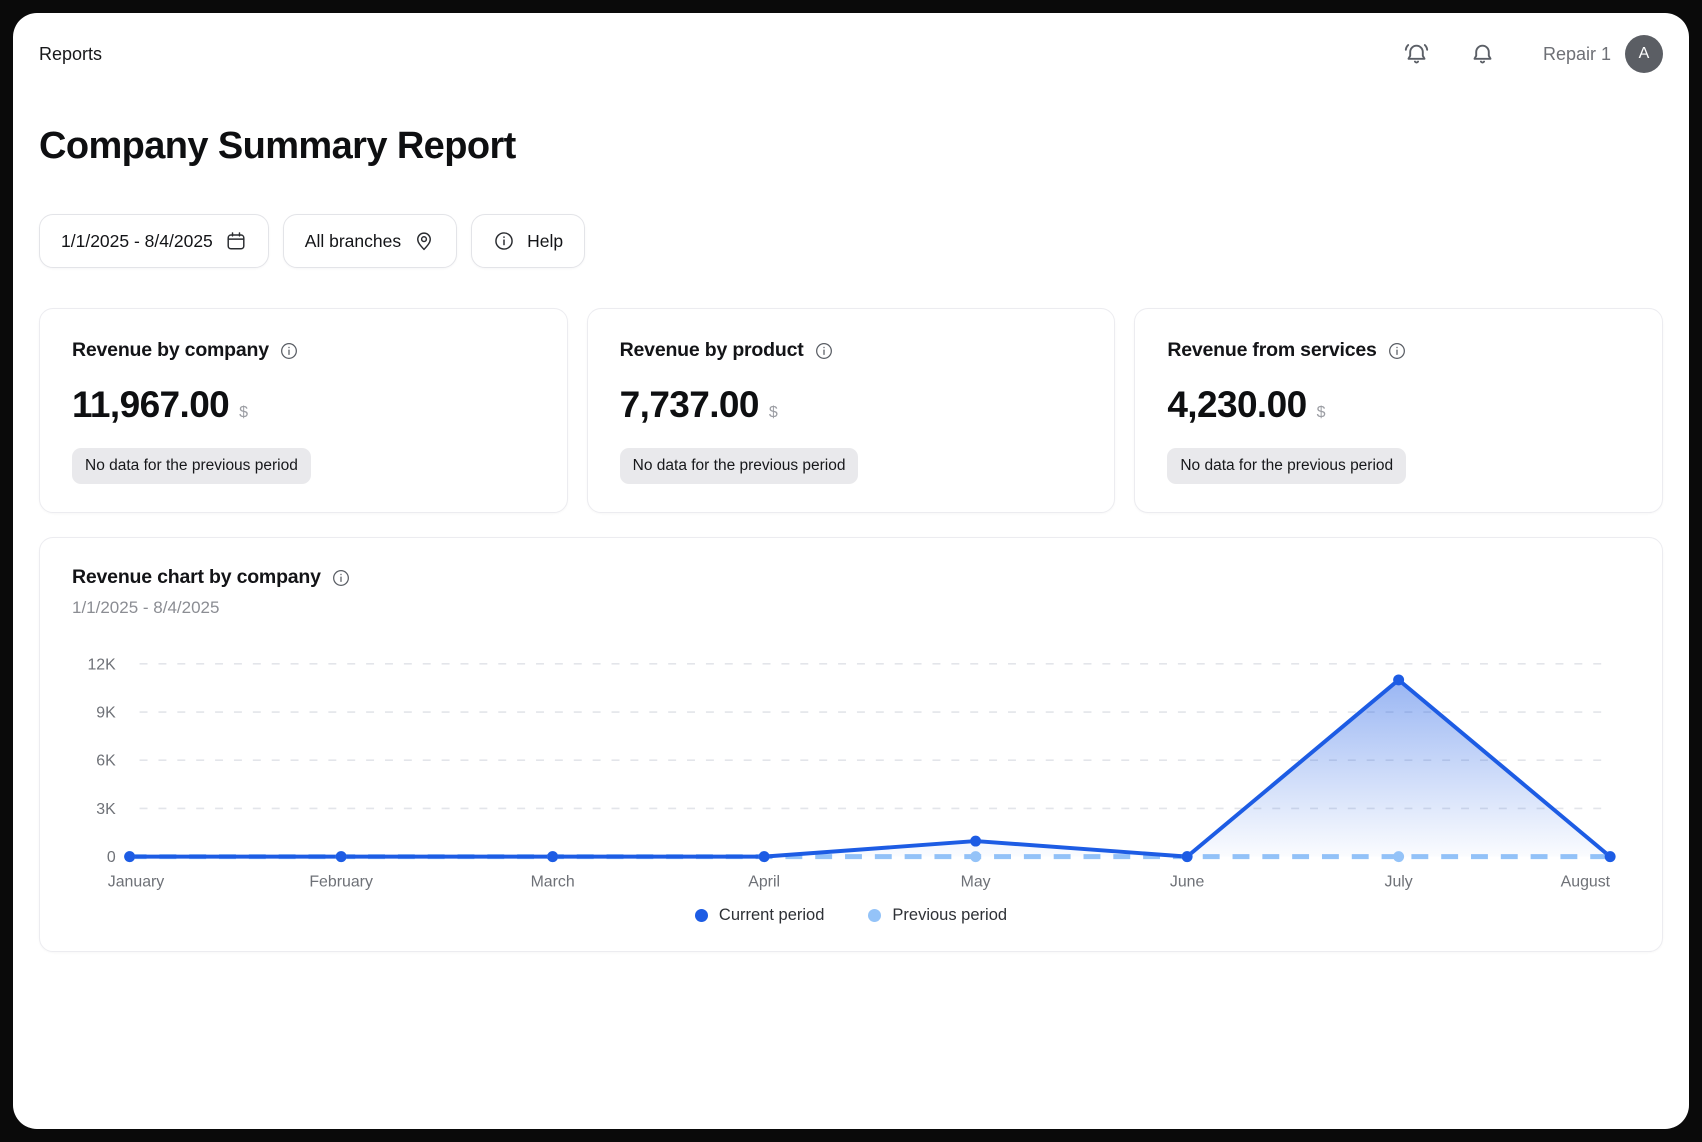 The height and width of the screenshot is (1142, 1702). Describe the element at coordinates (851, 919) in the screenshot. I see `chart-legend: Current period Previous period` at that location.